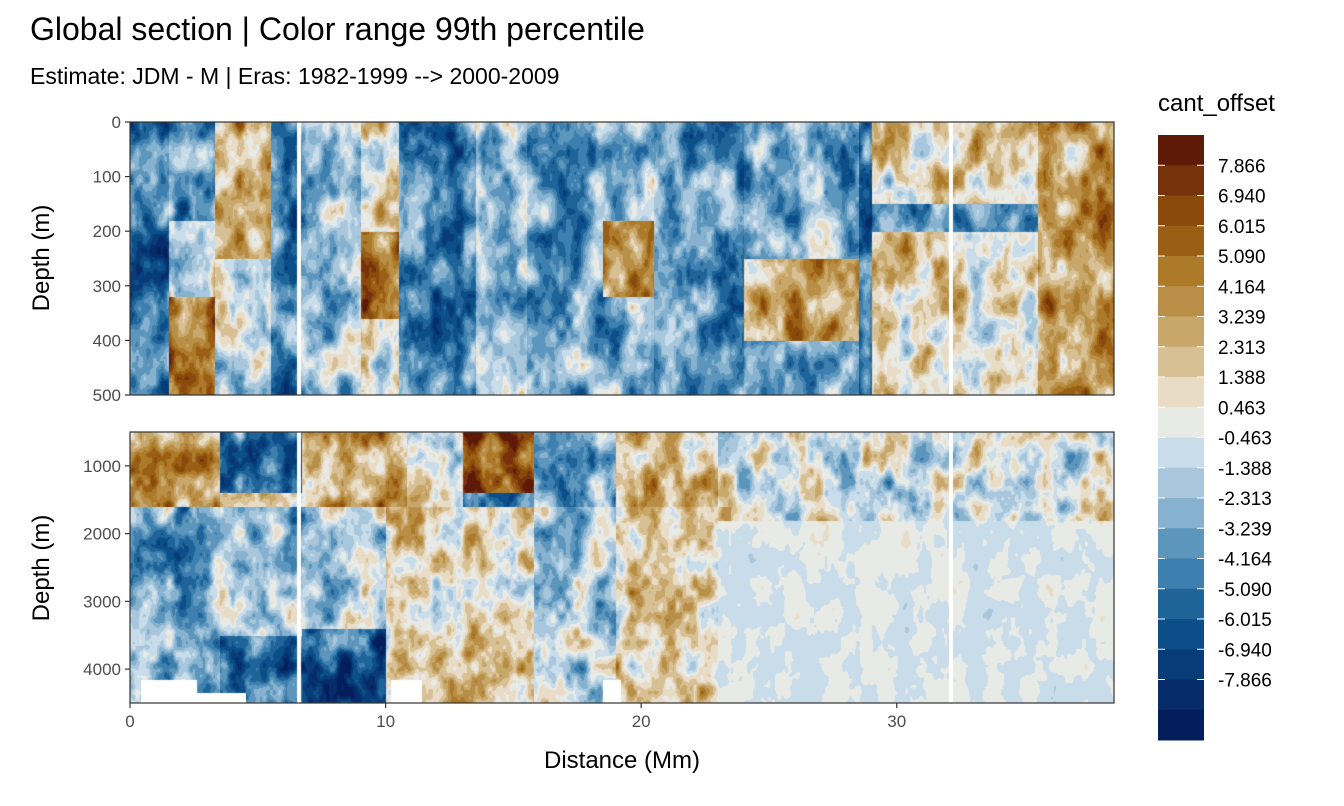  I want to click on y-tick-label: 4000, so click(102, 669).